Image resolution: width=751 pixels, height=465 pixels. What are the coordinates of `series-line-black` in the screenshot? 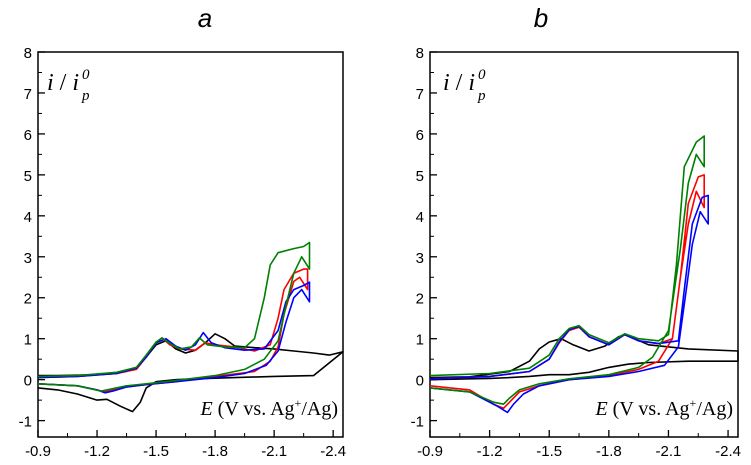 It's located at (584, 357).